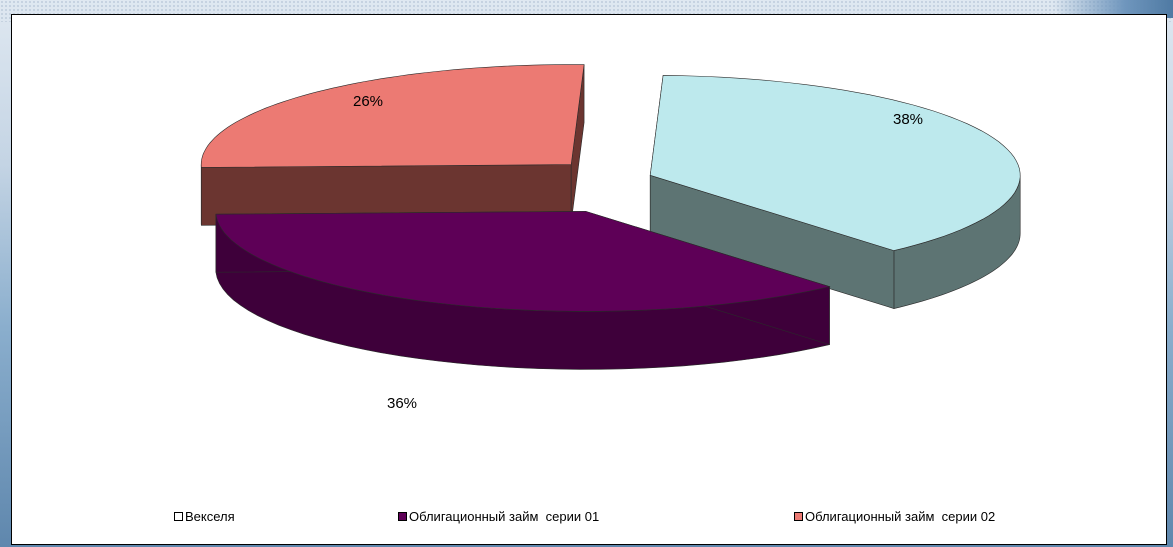 The width and height of the screenshot is (1173, 547). Describe the element at coordinates (368, 101) in the screenshot. I see `slice-label-series-02: 26%` at that location.